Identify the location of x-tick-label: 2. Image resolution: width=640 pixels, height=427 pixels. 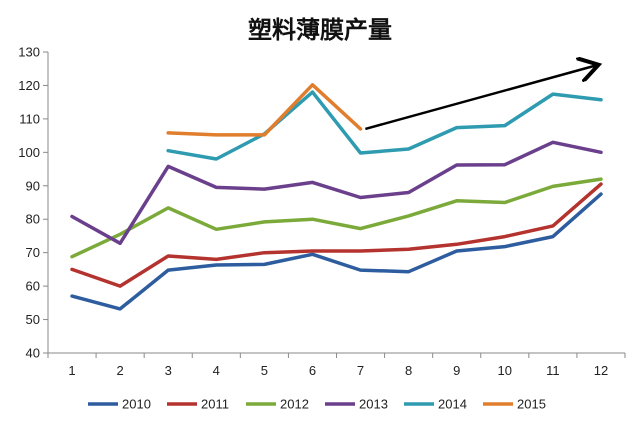
(120, 370).